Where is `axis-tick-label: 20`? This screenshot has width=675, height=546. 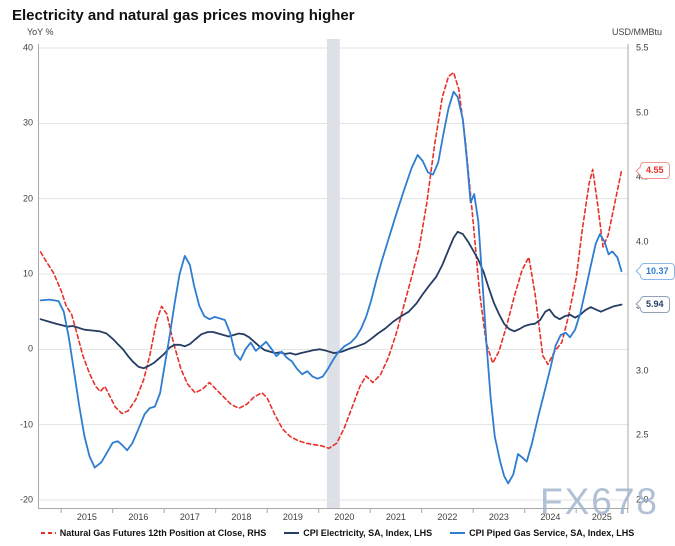
axis-tick-label: 20 is located at coordinates (27, 198).